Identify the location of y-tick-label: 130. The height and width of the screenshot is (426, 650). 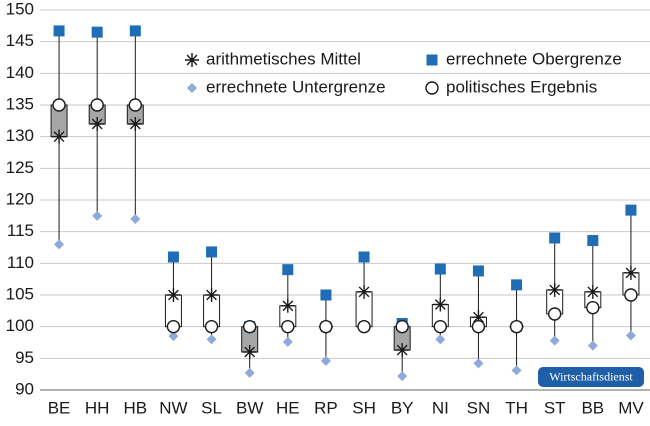
(20, 135).